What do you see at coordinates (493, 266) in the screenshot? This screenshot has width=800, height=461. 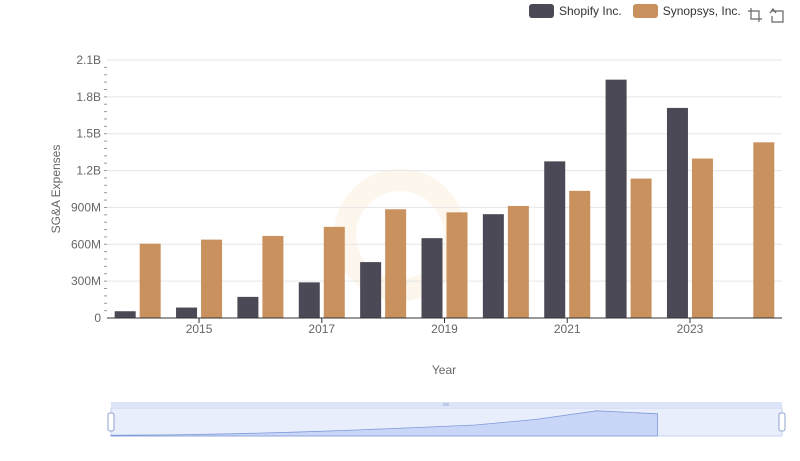 I see `bar-shopify-2020` at bounding box center [493, 266].